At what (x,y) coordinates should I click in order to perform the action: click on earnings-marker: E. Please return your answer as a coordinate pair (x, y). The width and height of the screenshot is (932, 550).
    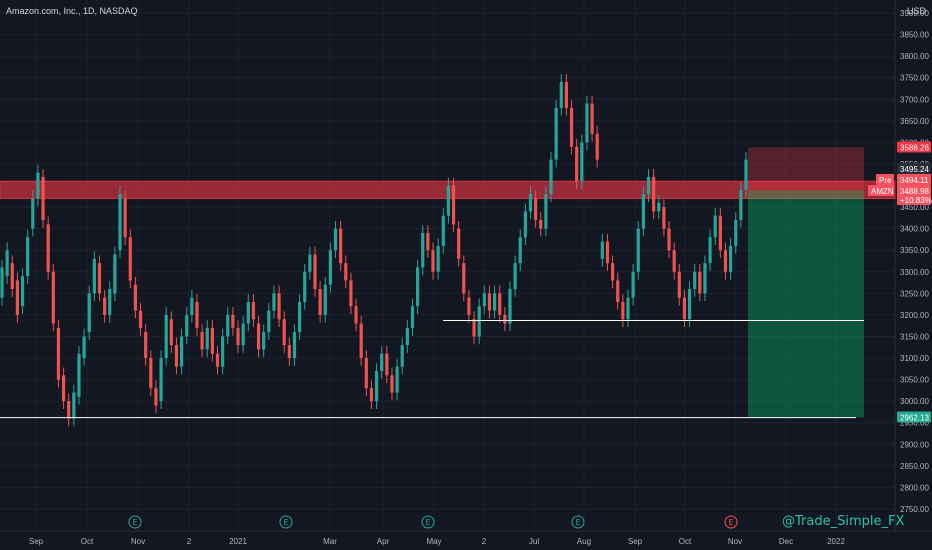
    Looking at the image, I should click on (731, 522).